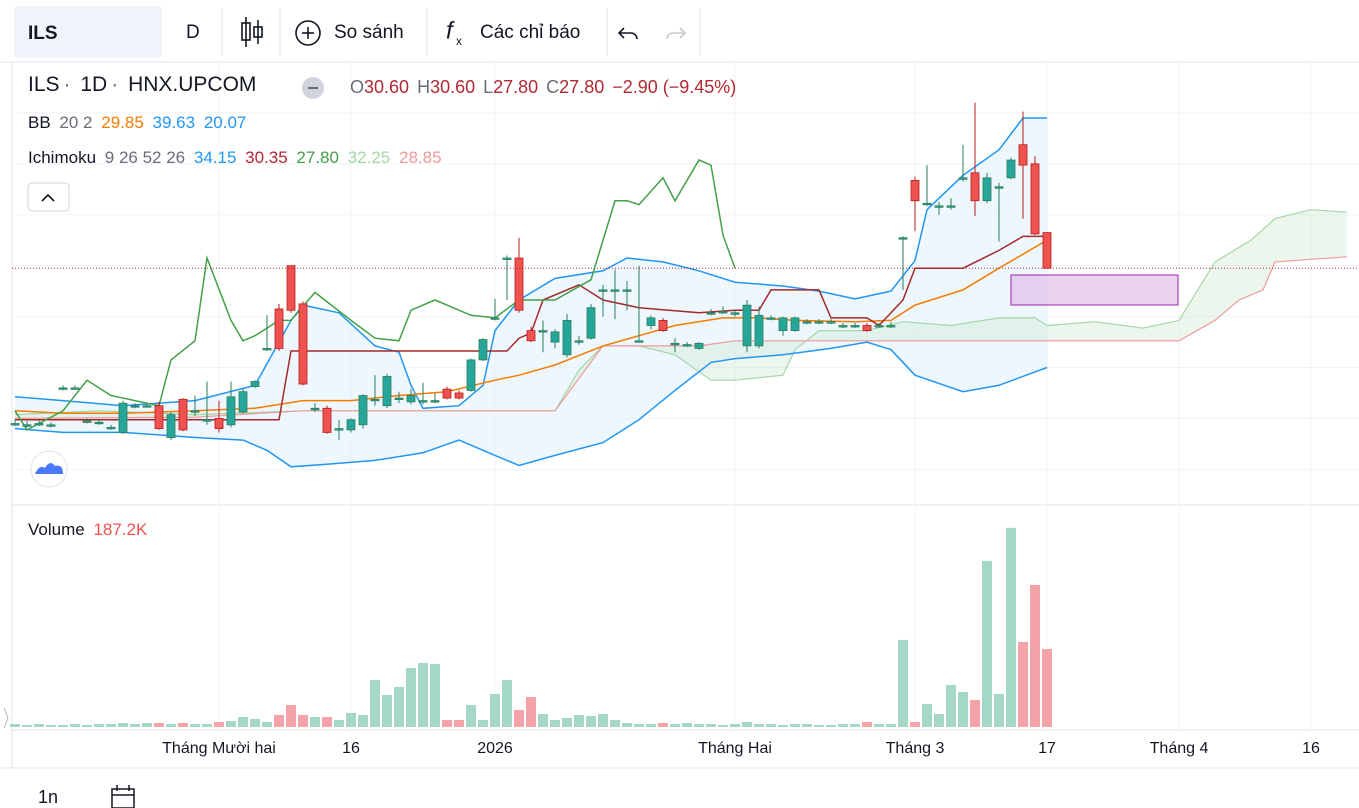 The image size is (1359, 808). I want to click on ohlc-label: L, so click(488, 87).